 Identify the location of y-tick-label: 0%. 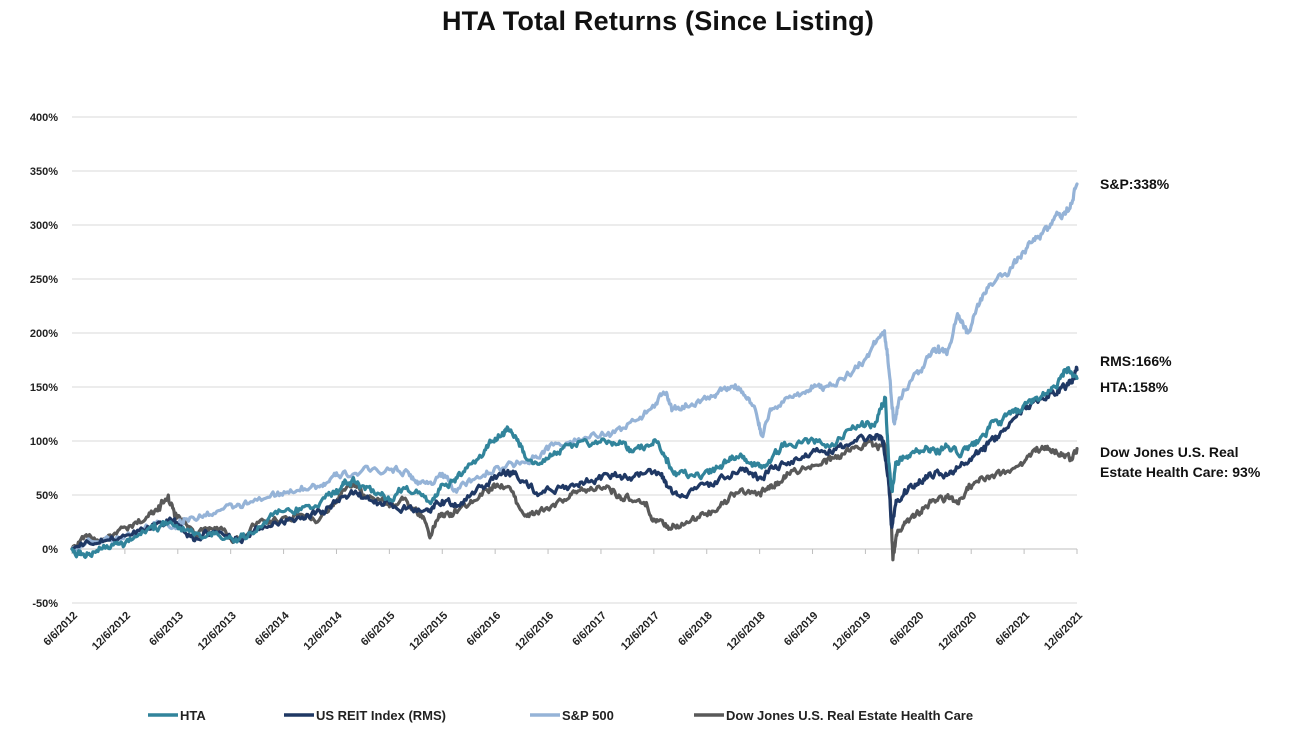
(50, 550).